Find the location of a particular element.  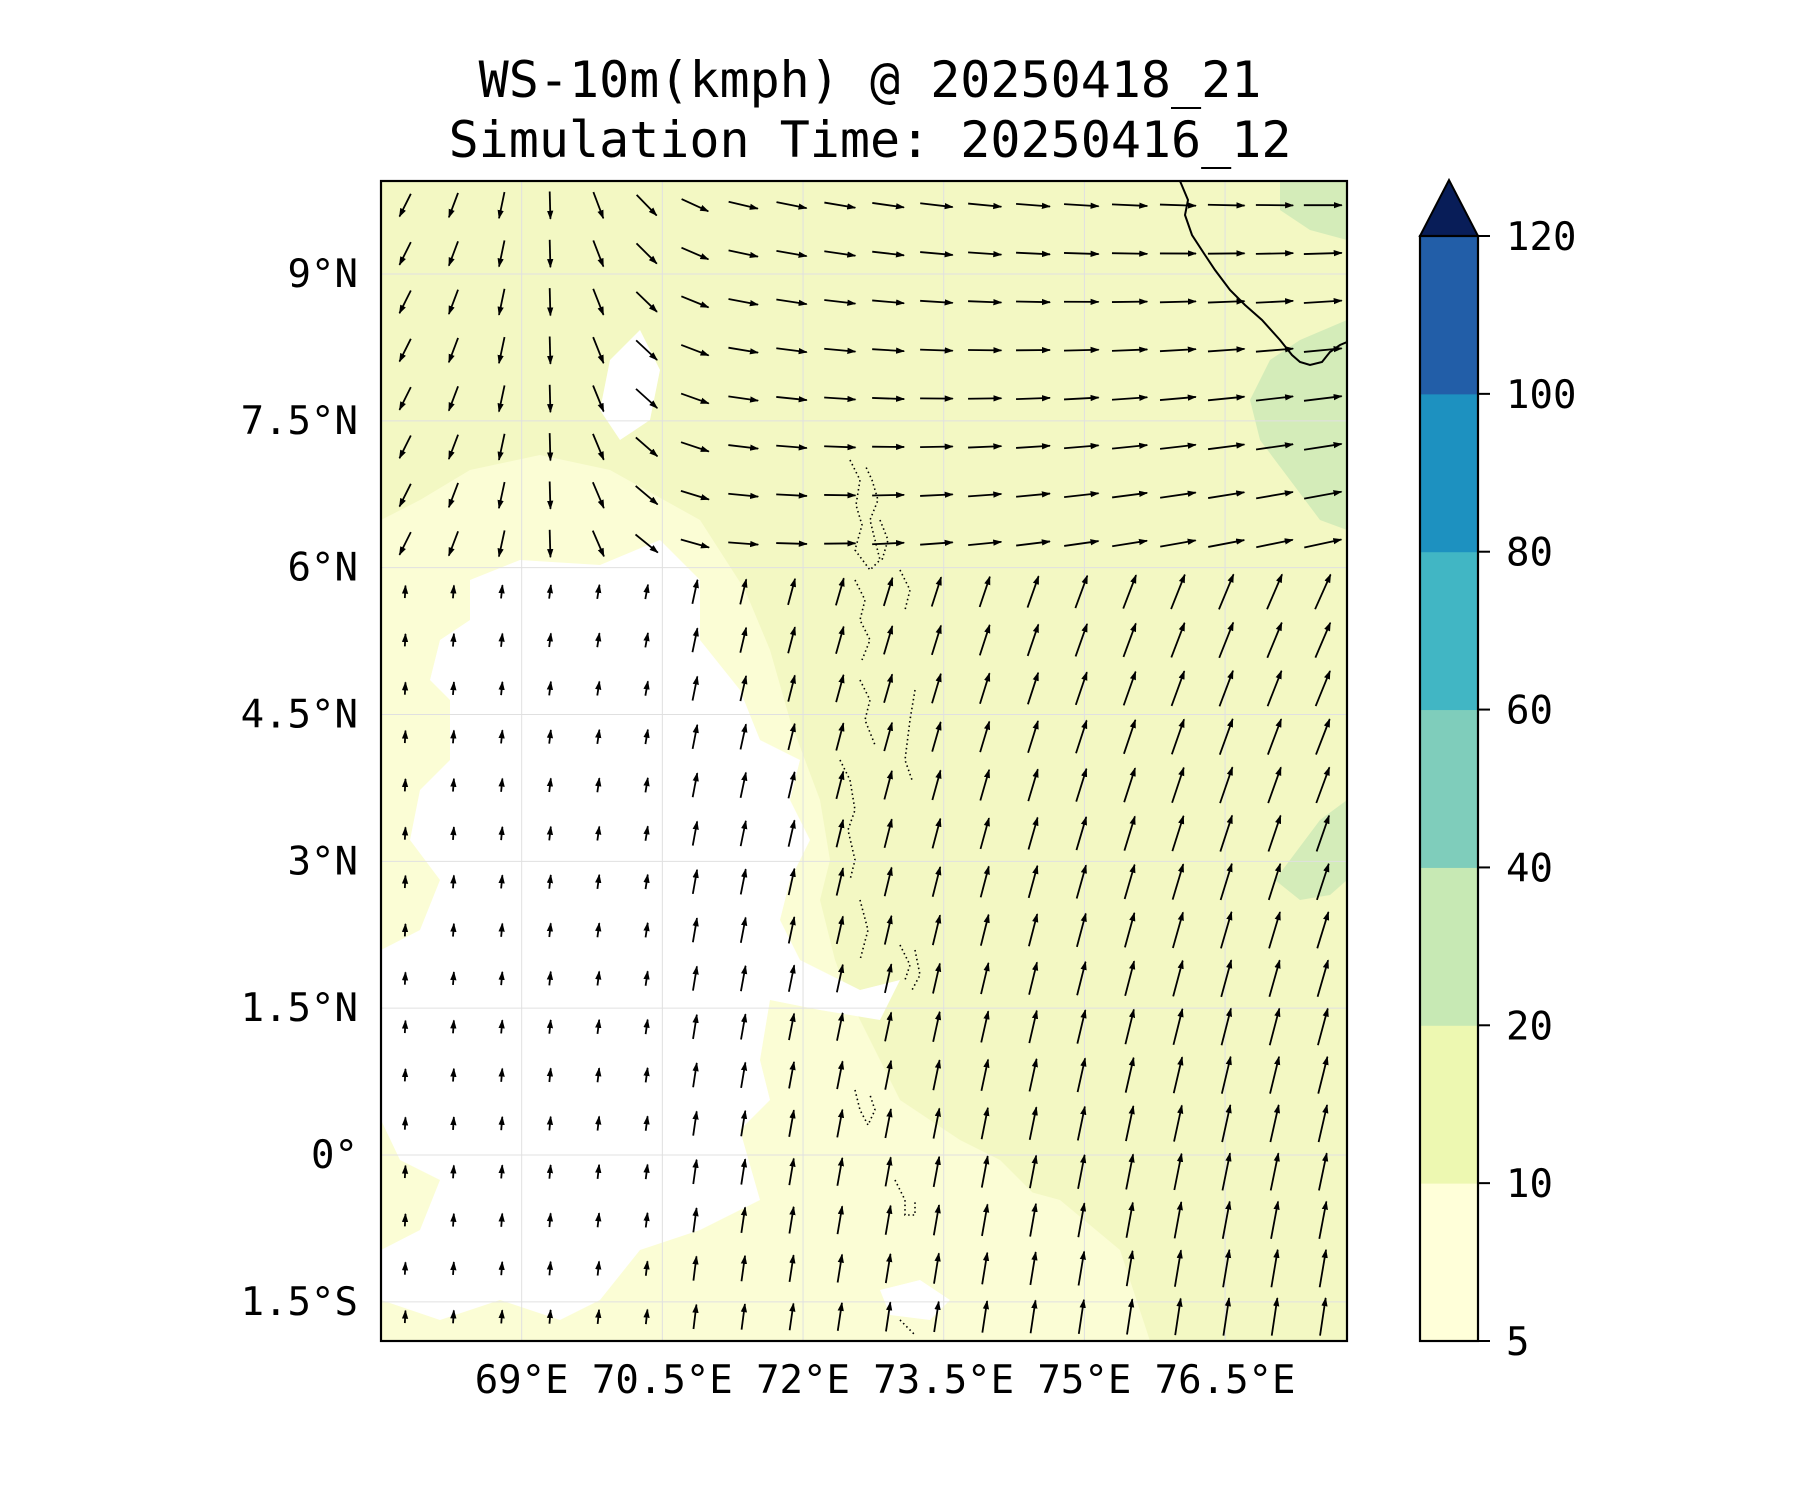

contour-band-20-40-east is located at coordinates (1311, 850).